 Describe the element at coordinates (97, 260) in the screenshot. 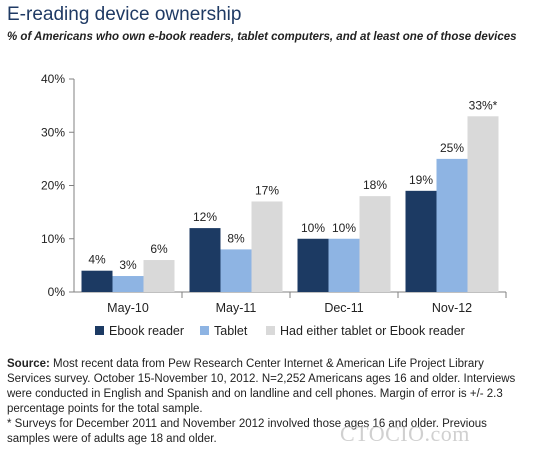

I see `bar-value-label: 4%` at that location.